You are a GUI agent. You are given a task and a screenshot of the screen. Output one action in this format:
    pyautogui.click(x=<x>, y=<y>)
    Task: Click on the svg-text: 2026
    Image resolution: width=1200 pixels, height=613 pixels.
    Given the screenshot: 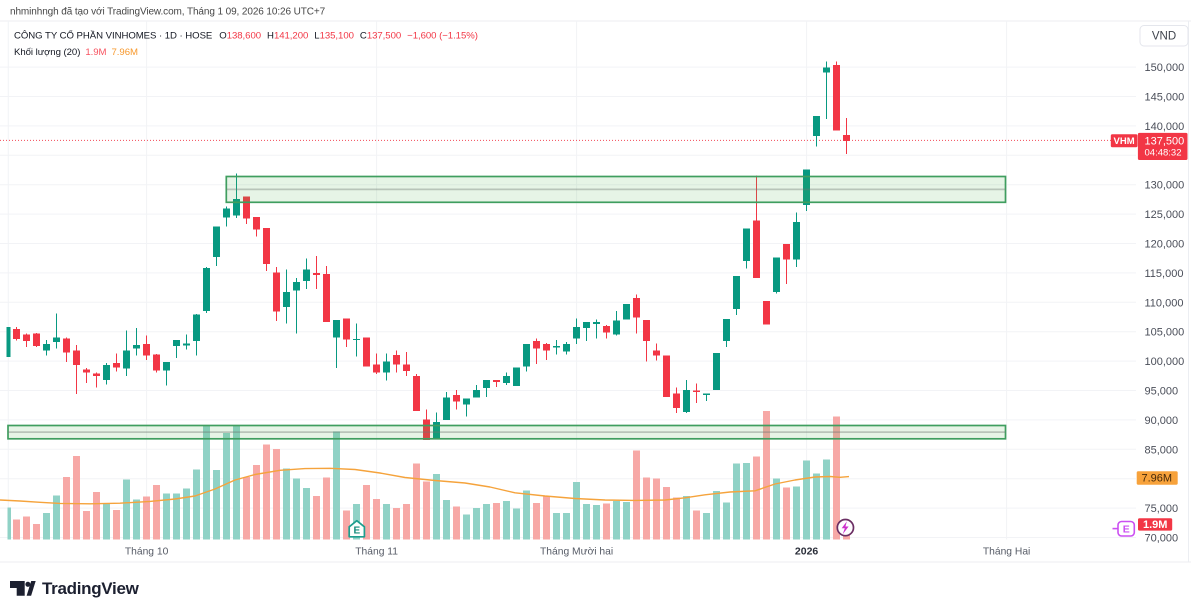 What is the action you would take?
    pyautogui.click(x=807, y=551)
    